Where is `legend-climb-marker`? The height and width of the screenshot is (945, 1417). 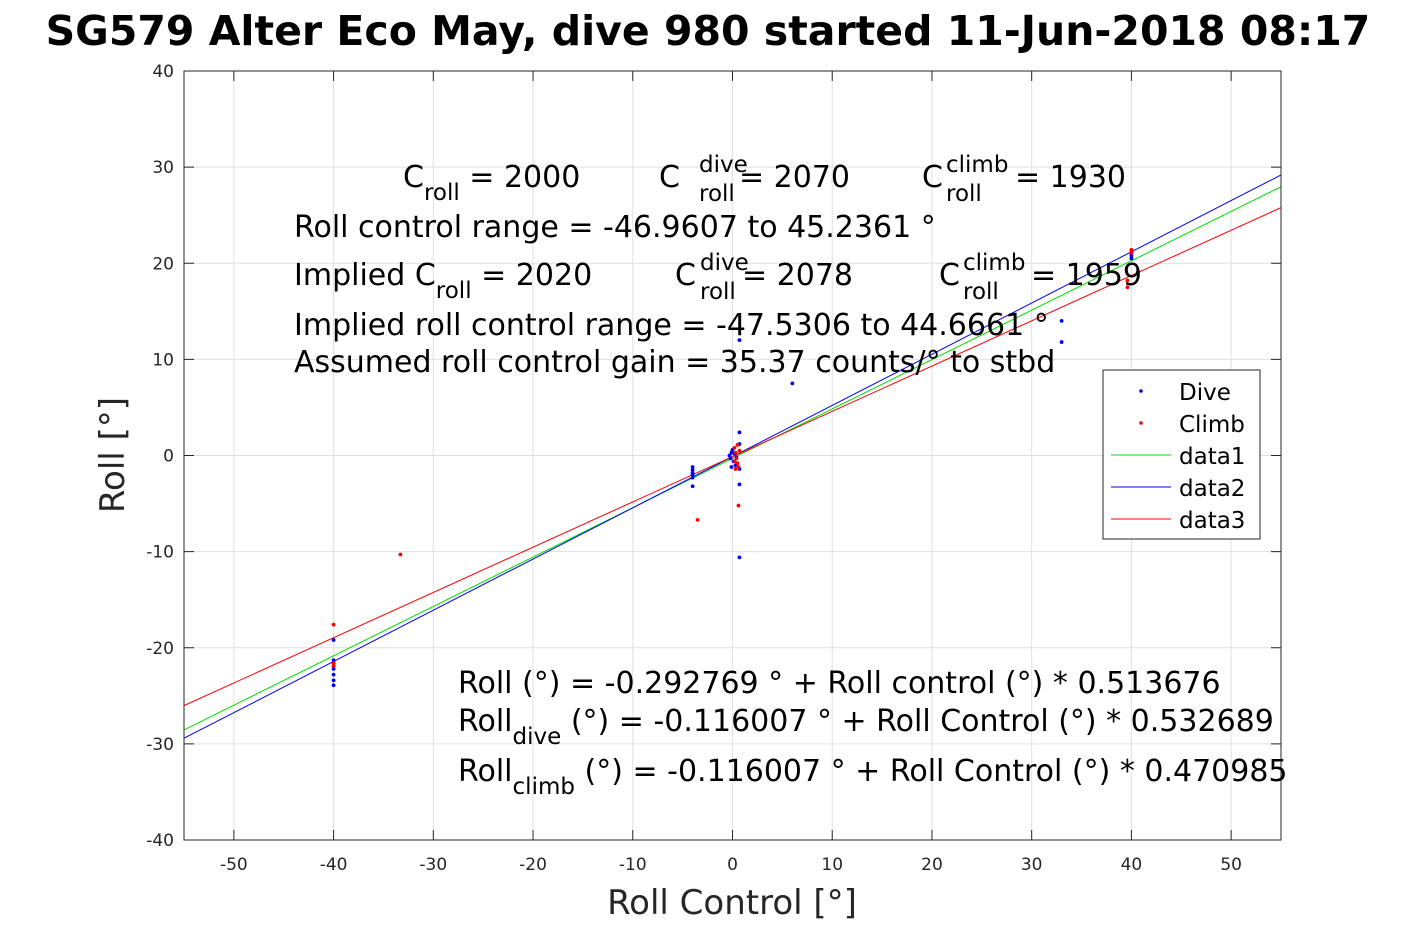
legend-climb-marker is located at coordinates (1141, 423).